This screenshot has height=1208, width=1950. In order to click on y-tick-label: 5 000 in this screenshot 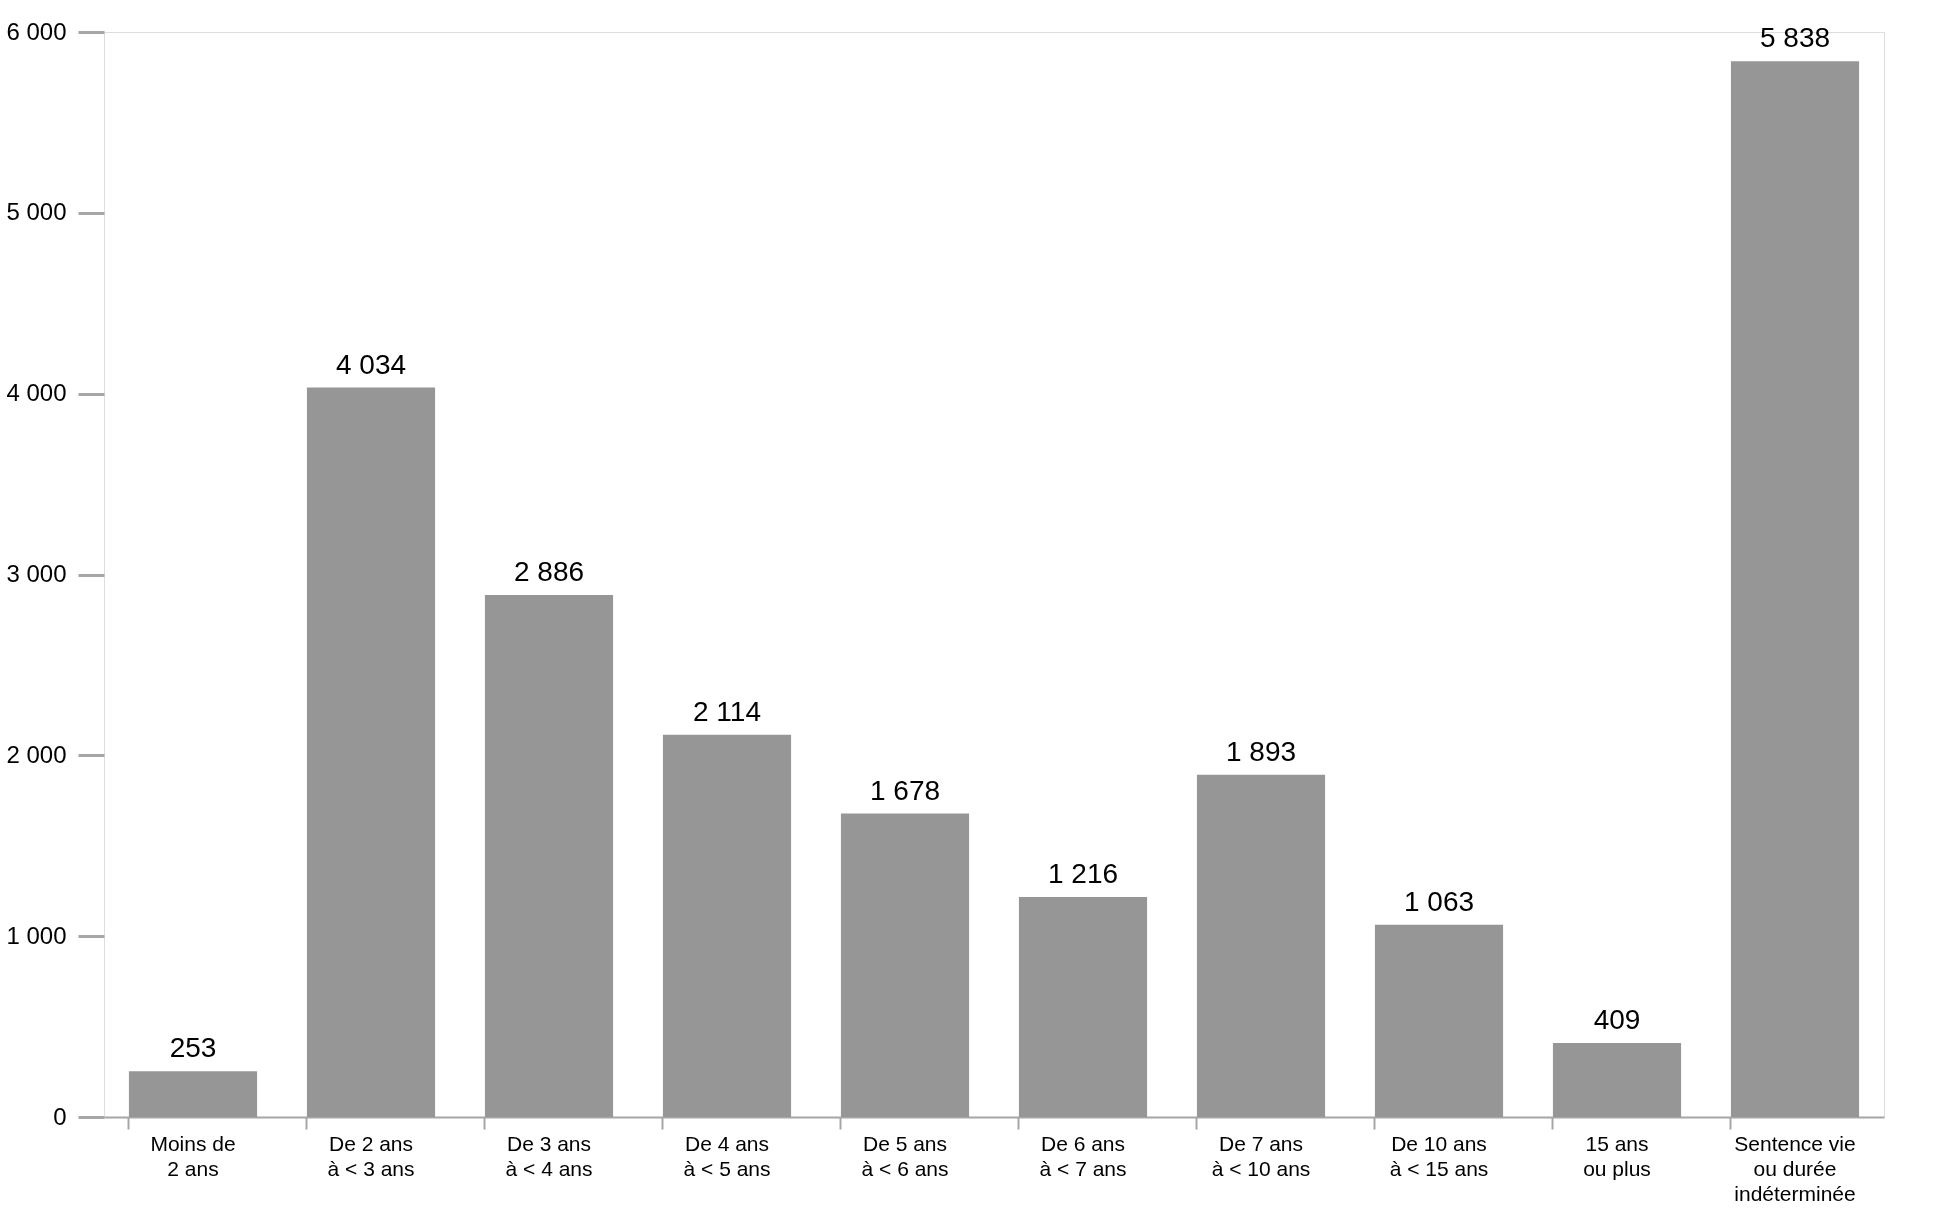, I will do `click(36, 212)`.